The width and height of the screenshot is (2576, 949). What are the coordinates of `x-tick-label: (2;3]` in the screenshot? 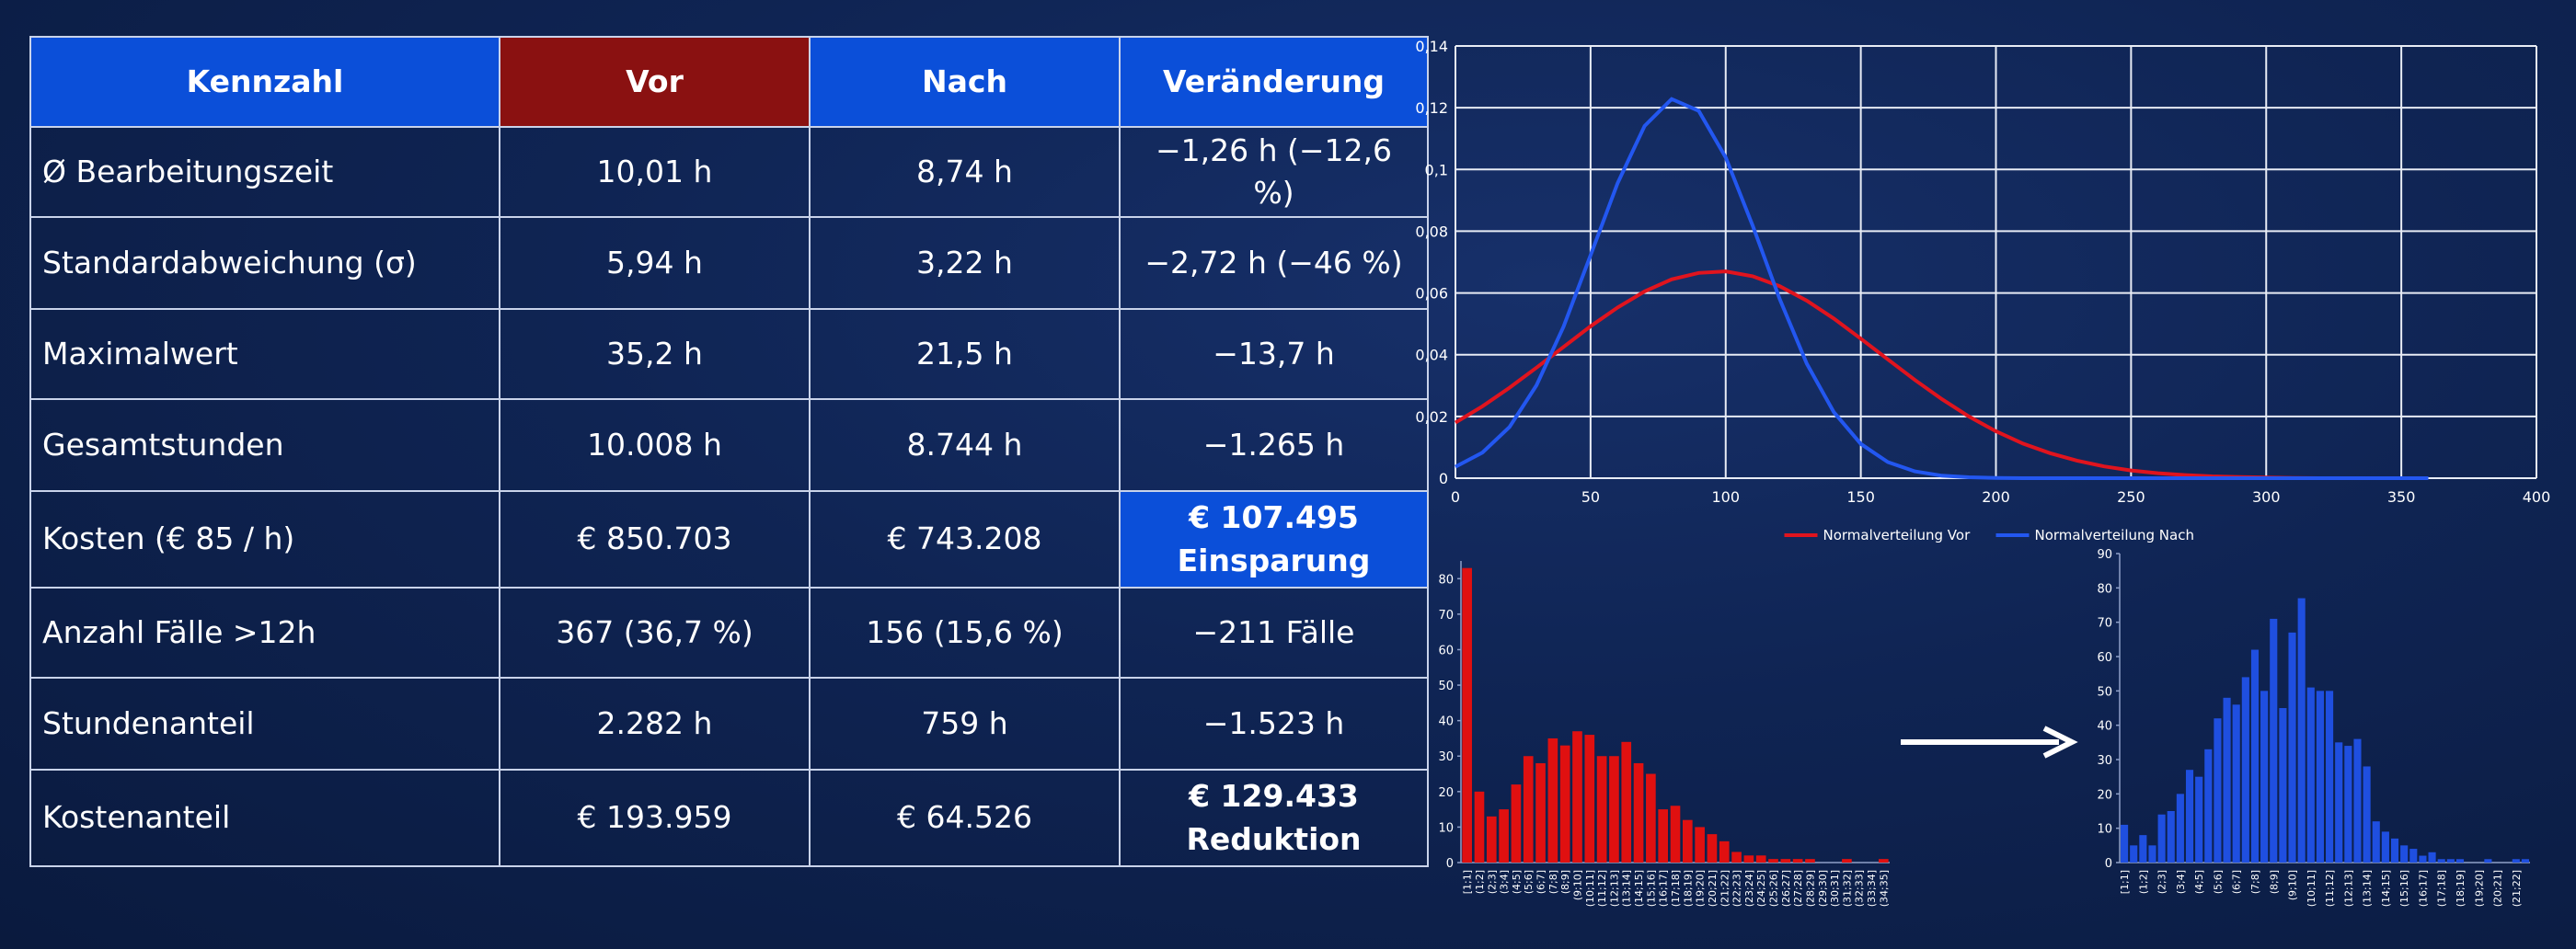 It's located at (2162, 882).